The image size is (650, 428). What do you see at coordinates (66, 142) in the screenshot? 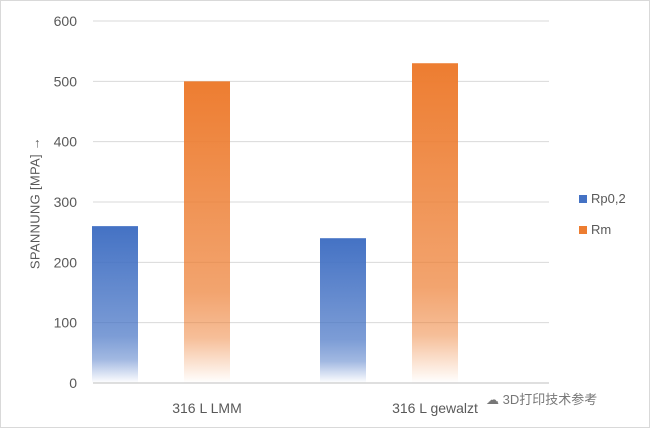
I see `y-tick-label: 400` at bounding box center [66, 142].